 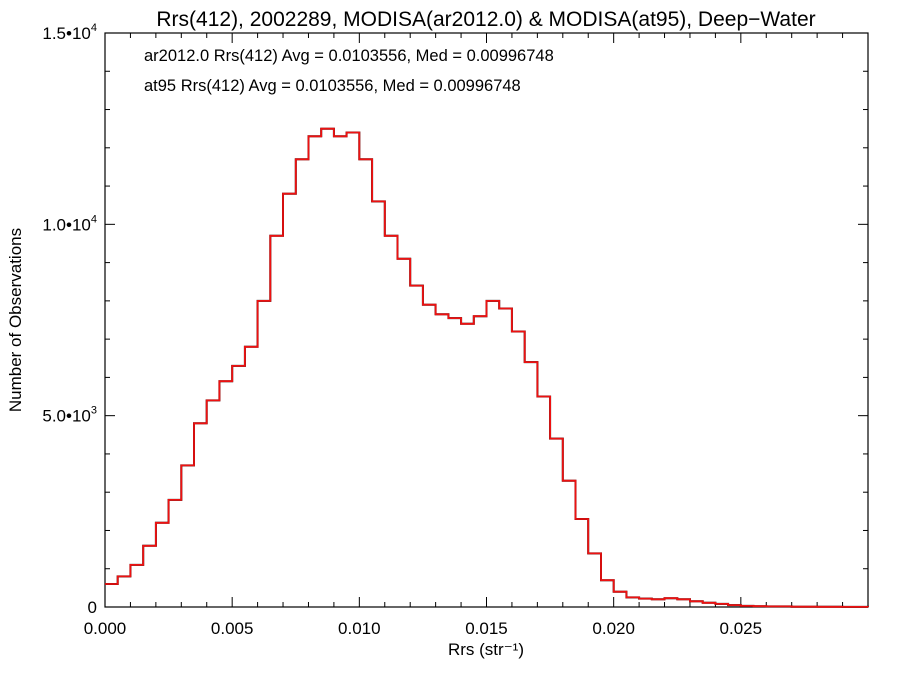 I want to click on y-tick-label: 1.5•104, so click(x=69, y=32).